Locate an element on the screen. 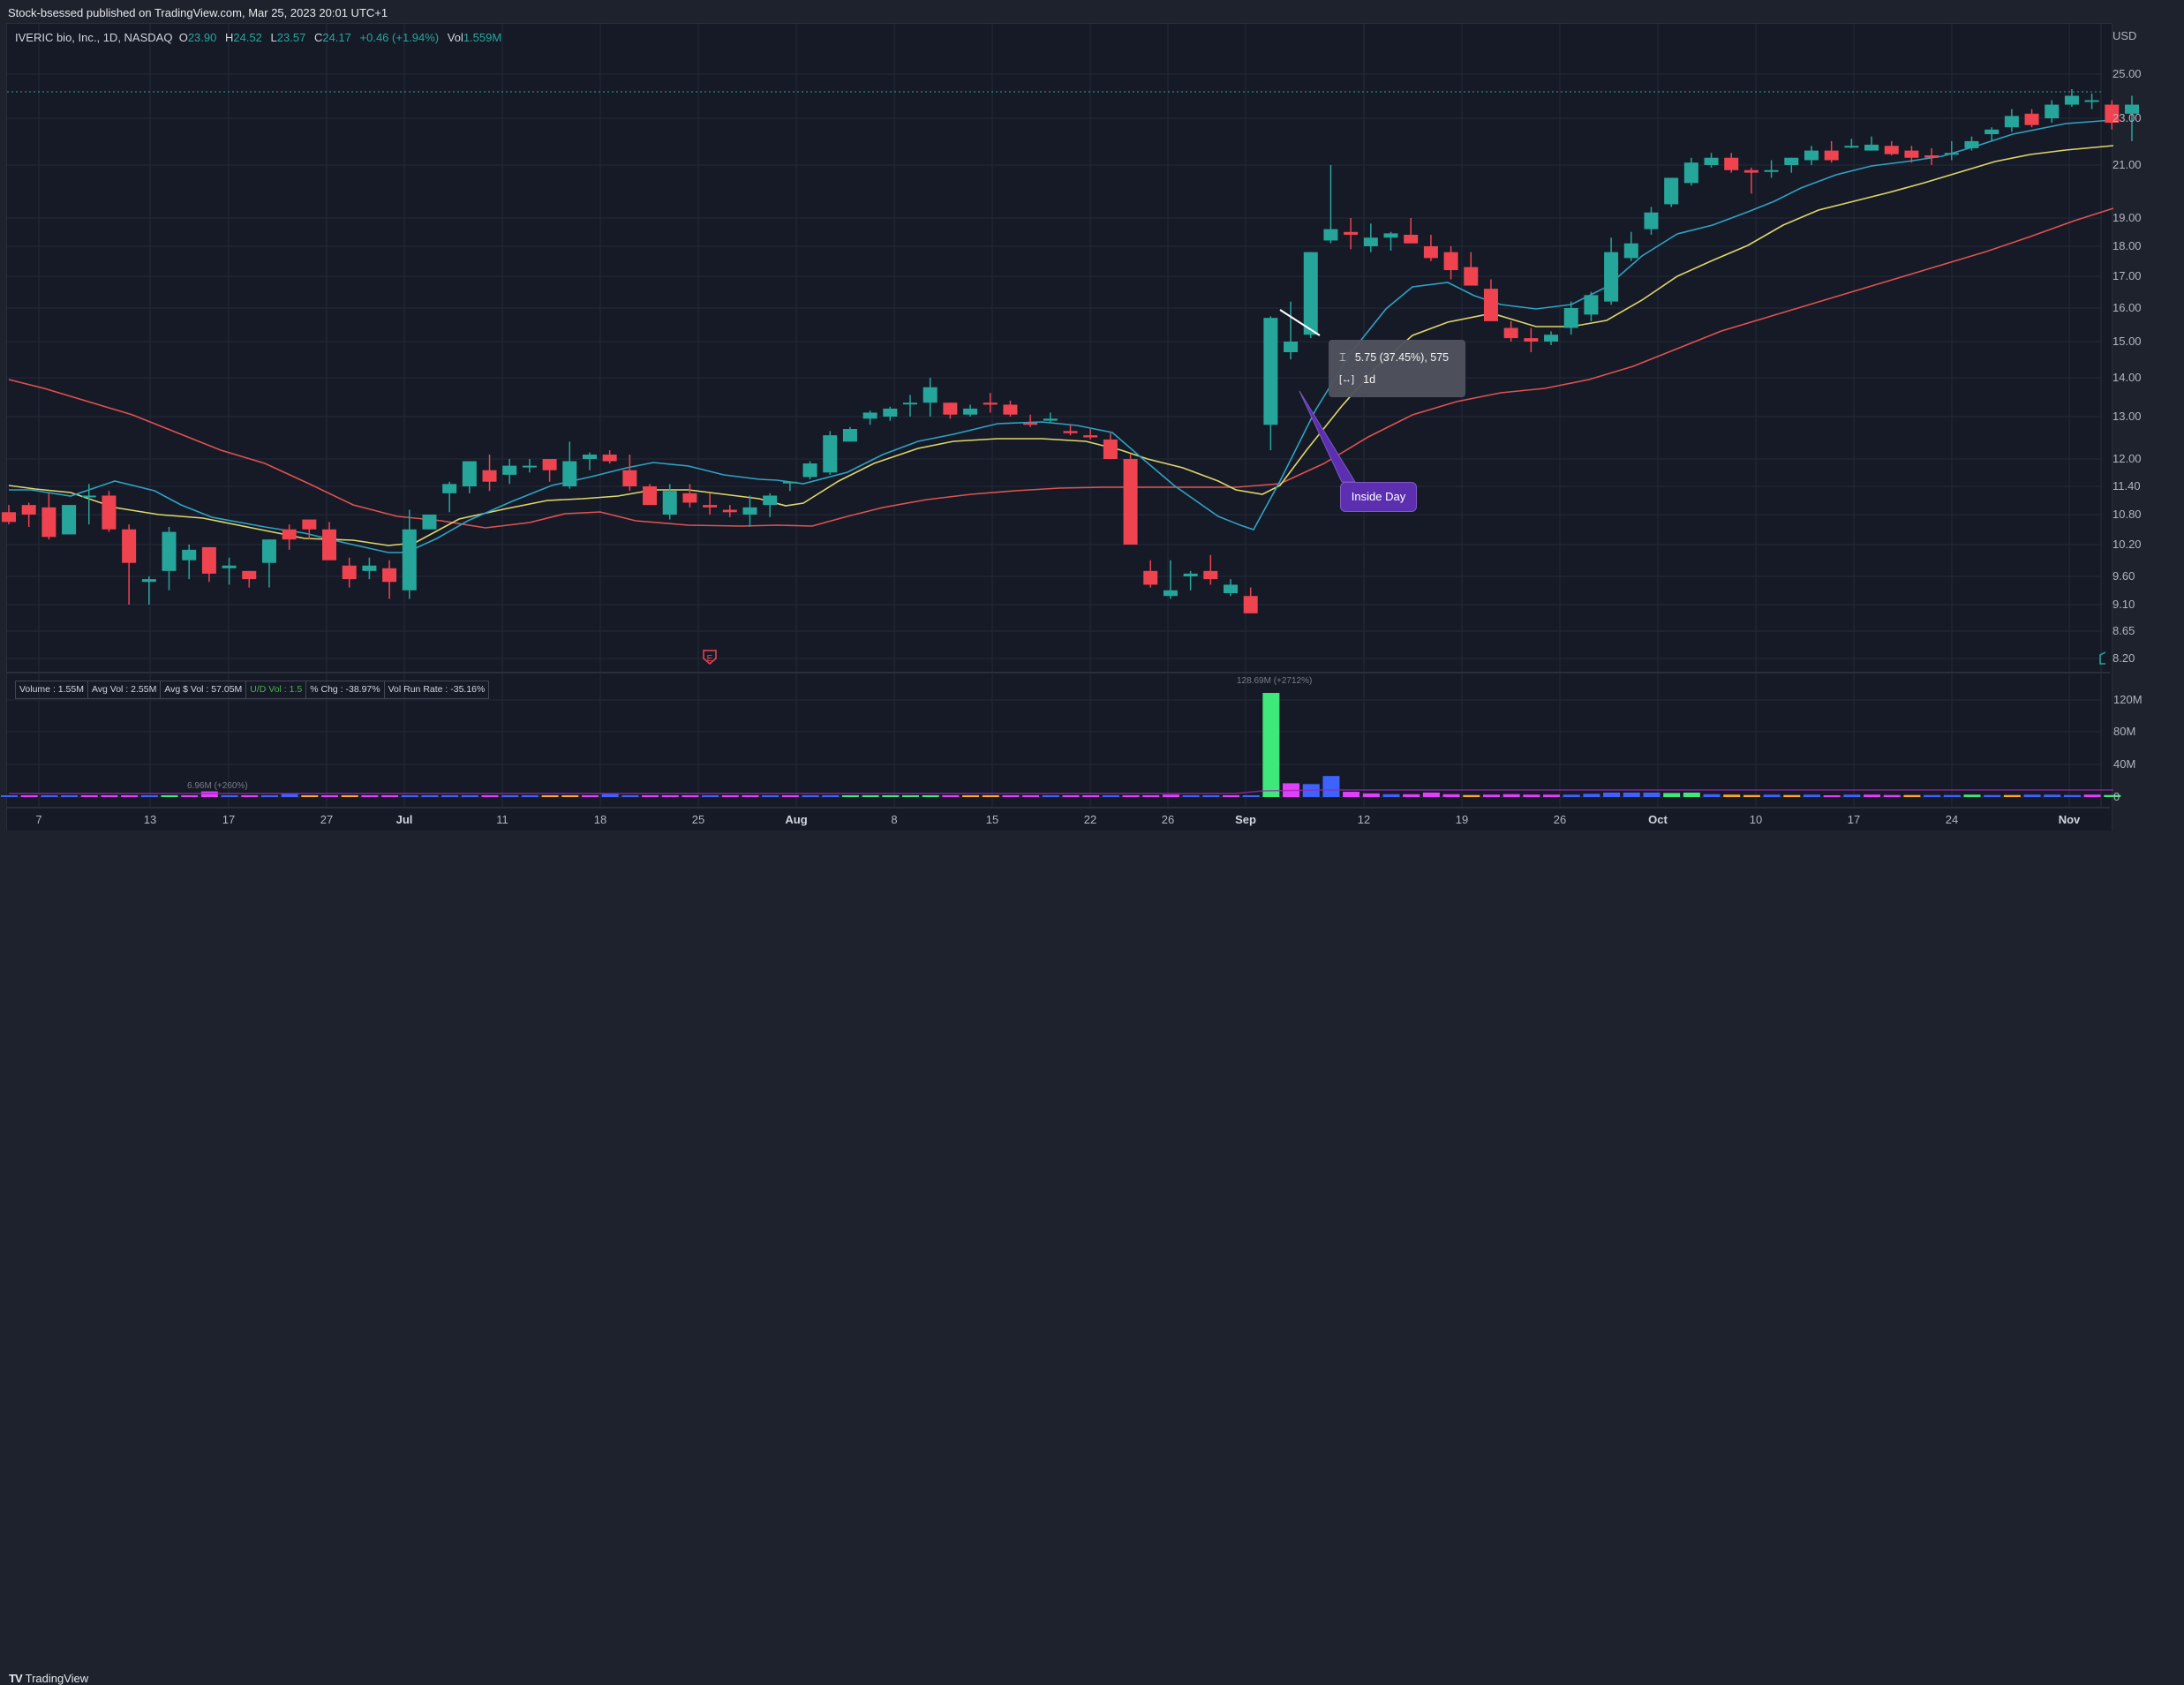 This screenshot has width=2184, height=1685. time-tick: 27 is located at coordinates (327, 819).